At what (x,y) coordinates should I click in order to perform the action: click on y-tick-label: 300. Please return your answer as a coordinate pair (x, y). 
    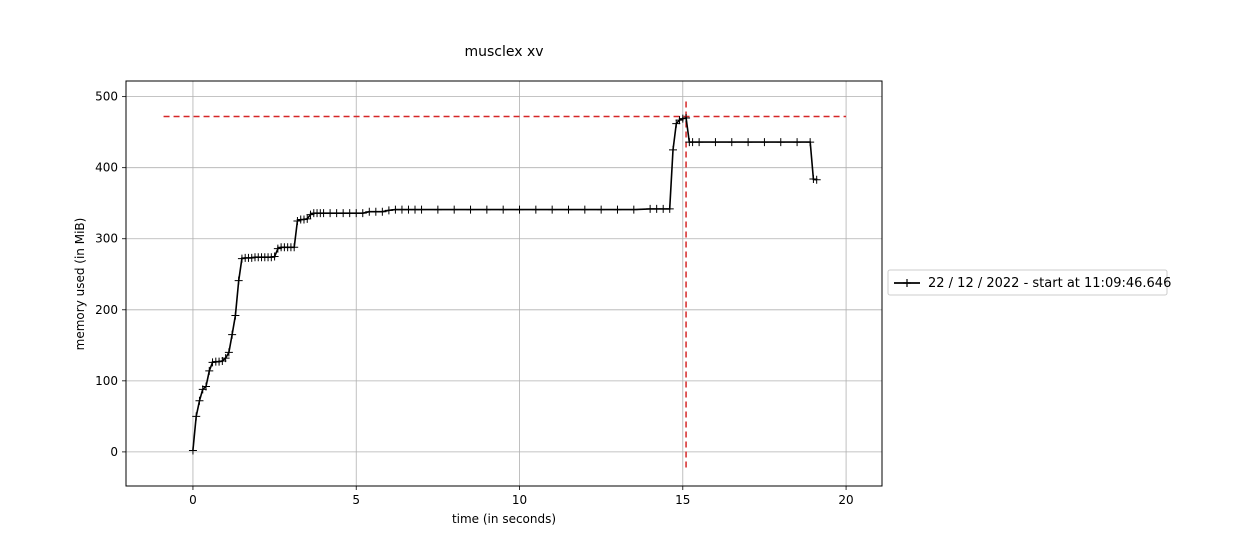
    Looking at the image, I should click on (106, 239).